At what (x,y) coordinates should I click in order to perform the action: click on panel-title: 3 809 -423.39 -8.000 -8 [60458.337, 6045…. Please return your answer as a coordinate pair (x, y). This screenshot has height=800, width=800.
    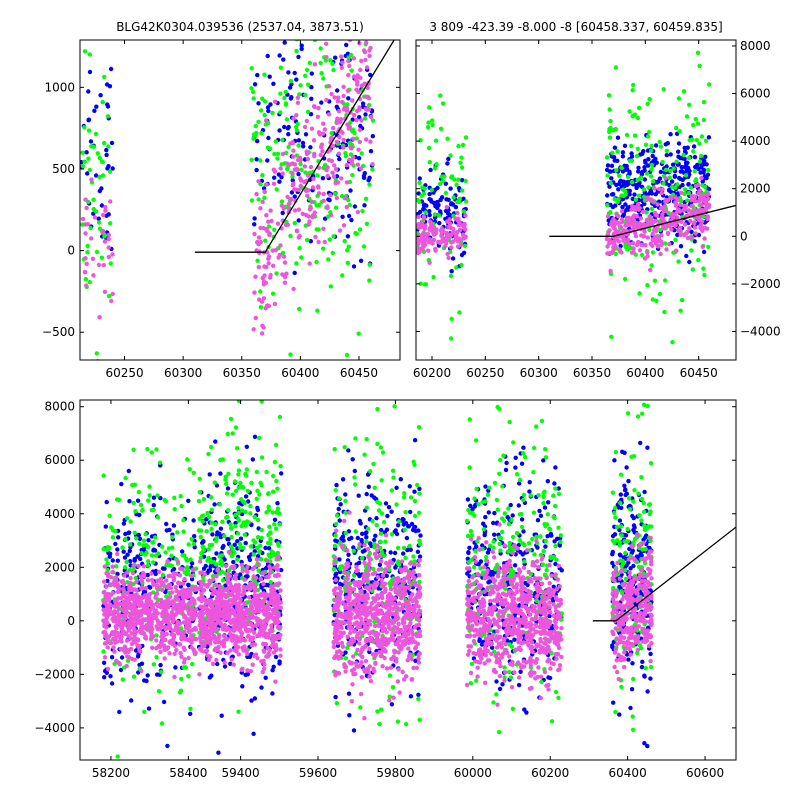
    Looking at the image, I should click on (575, 27).